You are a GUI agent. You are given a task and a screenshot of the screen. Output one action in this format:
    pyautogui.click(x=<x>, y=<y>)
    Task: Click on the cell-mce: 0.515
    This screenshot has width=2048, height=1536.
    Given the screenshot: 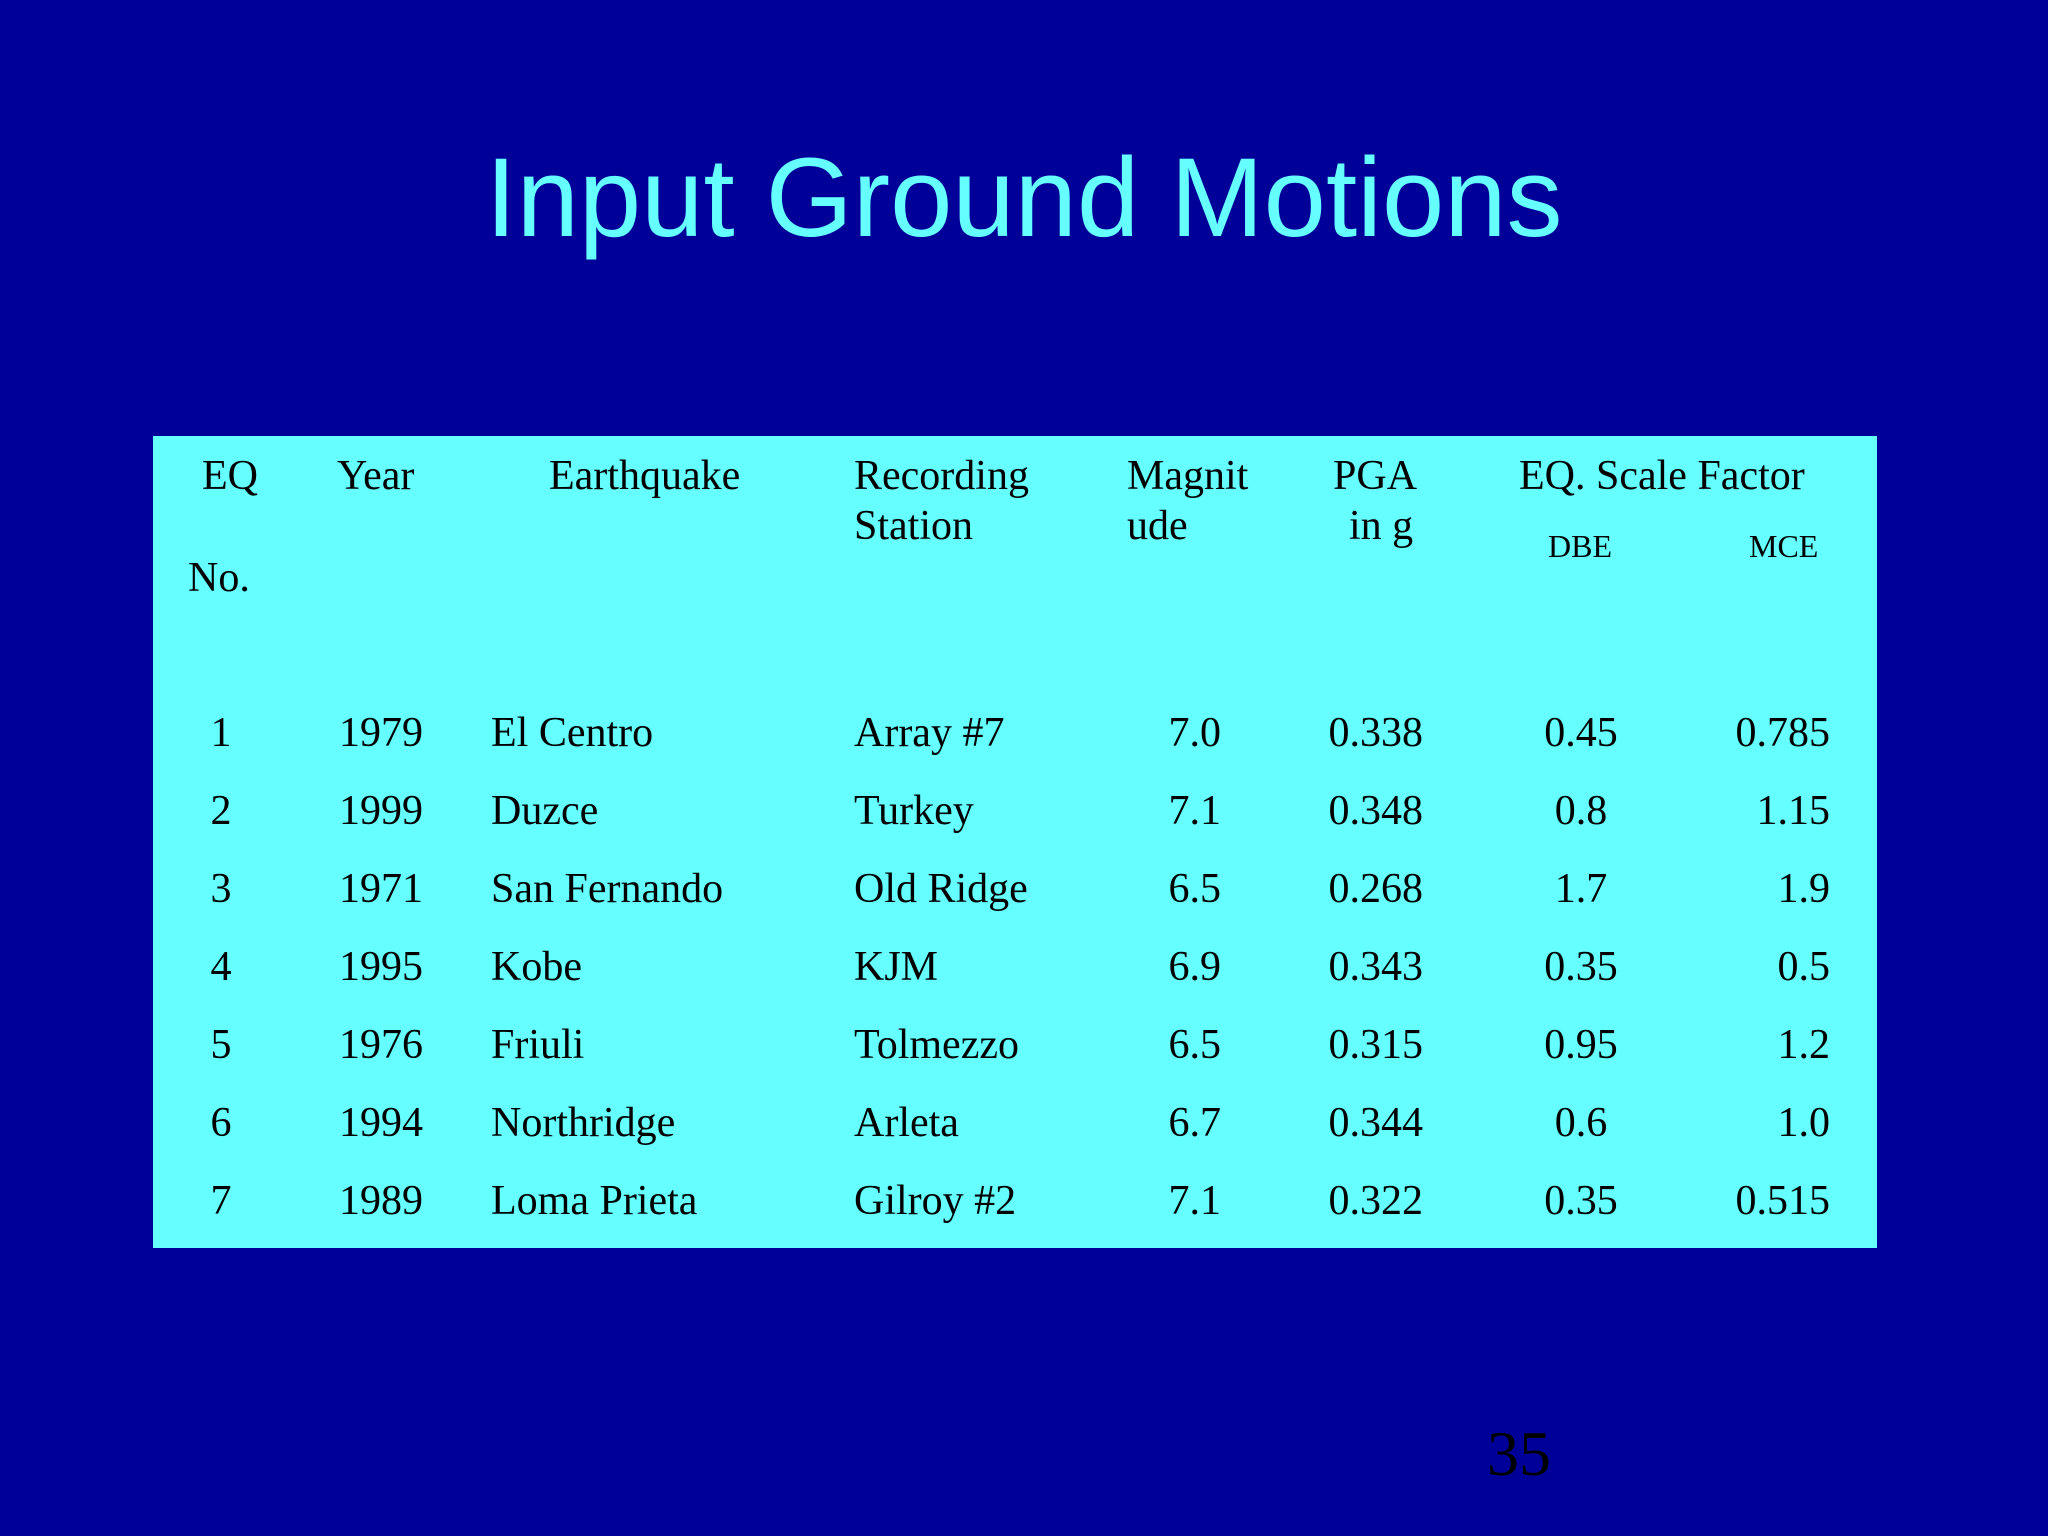 What is the action you would take?
    pyautogui.click(x=1783, y=1201)
    